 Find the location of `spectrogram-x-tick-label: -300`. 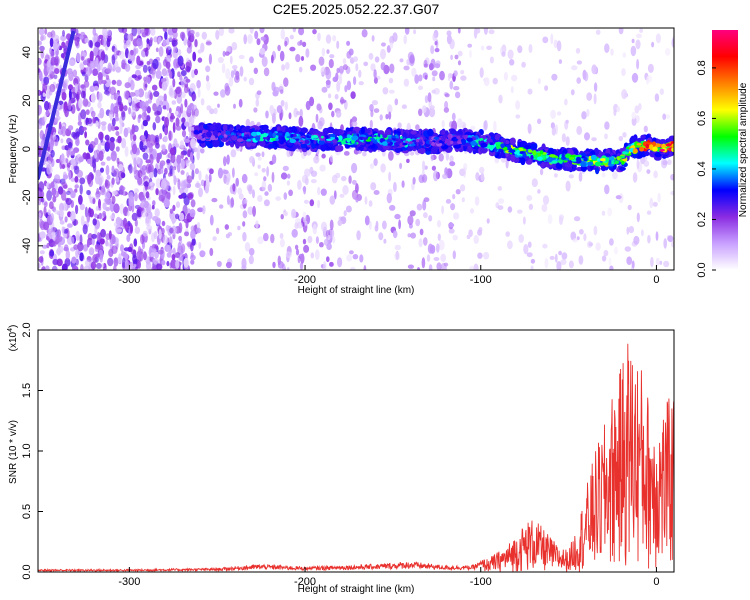

spectrogram-x-tick-label: -300 is located at coordinates (129, 280).